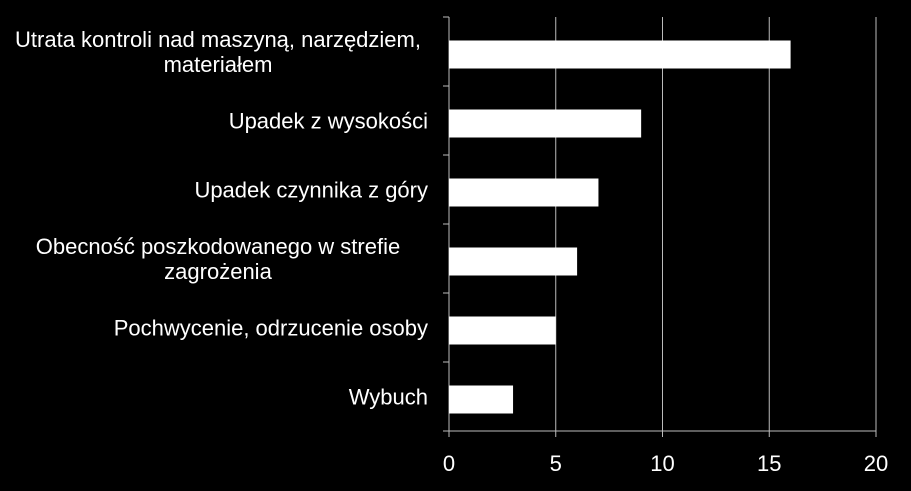 This screenshot has width=911, height=491. I want to click on x-tick-label: 10, so click(662, 463).